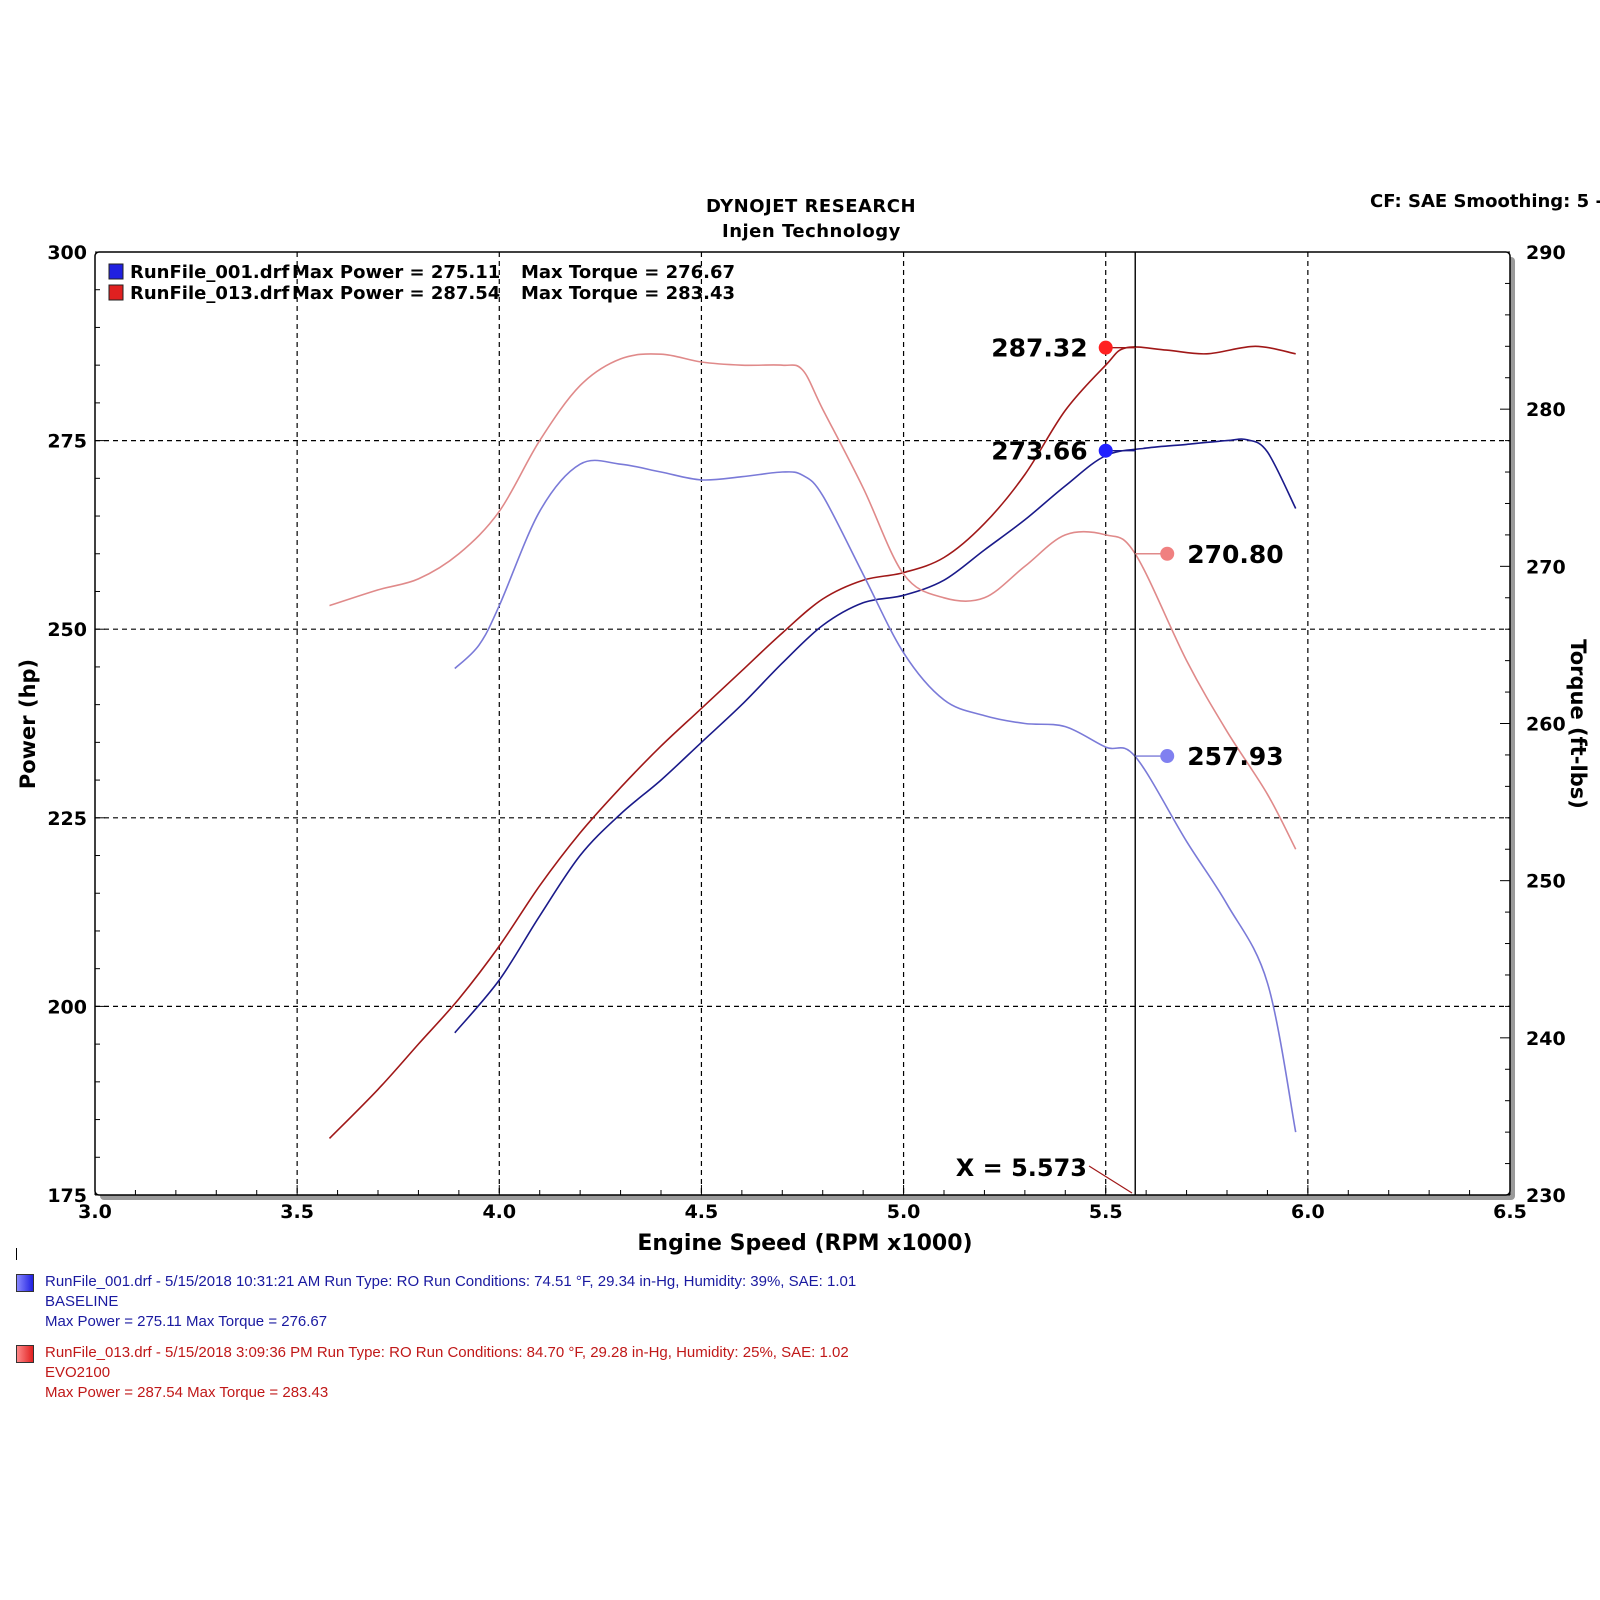 The height and width of the screenshot is (1600, 1600). What do you see at coordinates (811, 231) in the screenshot?
I see `chart-subtitle: Injen Technology` at bounding box center [811, 231].